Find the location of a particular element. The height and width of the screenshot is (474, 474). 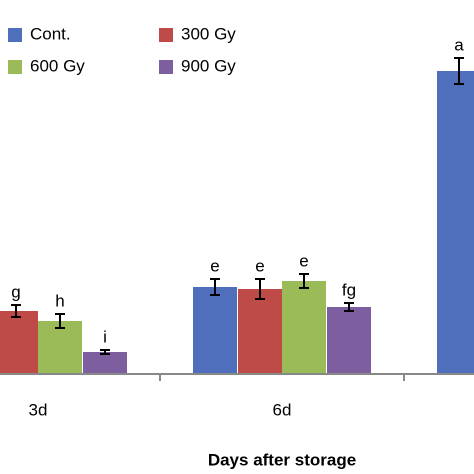

legend-label: 300 Gy is located at coordinates (208, 33).